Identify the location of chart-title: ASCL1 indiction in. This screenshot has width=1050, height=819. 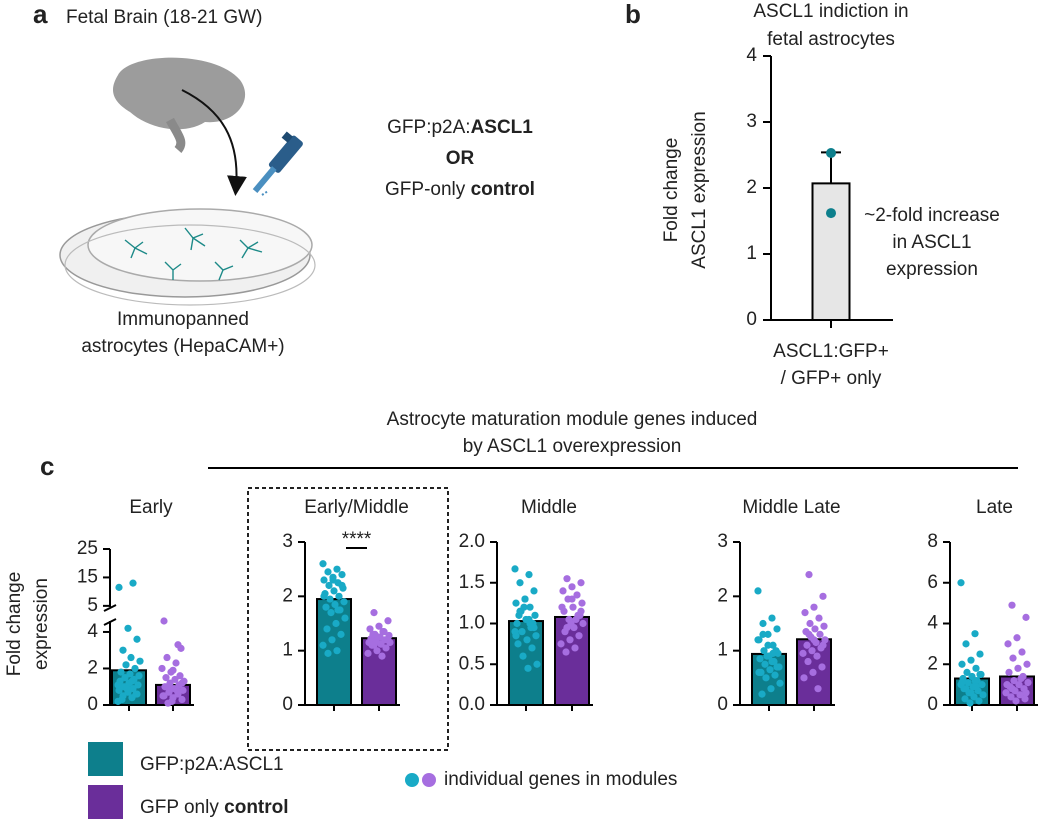
(830, 11).